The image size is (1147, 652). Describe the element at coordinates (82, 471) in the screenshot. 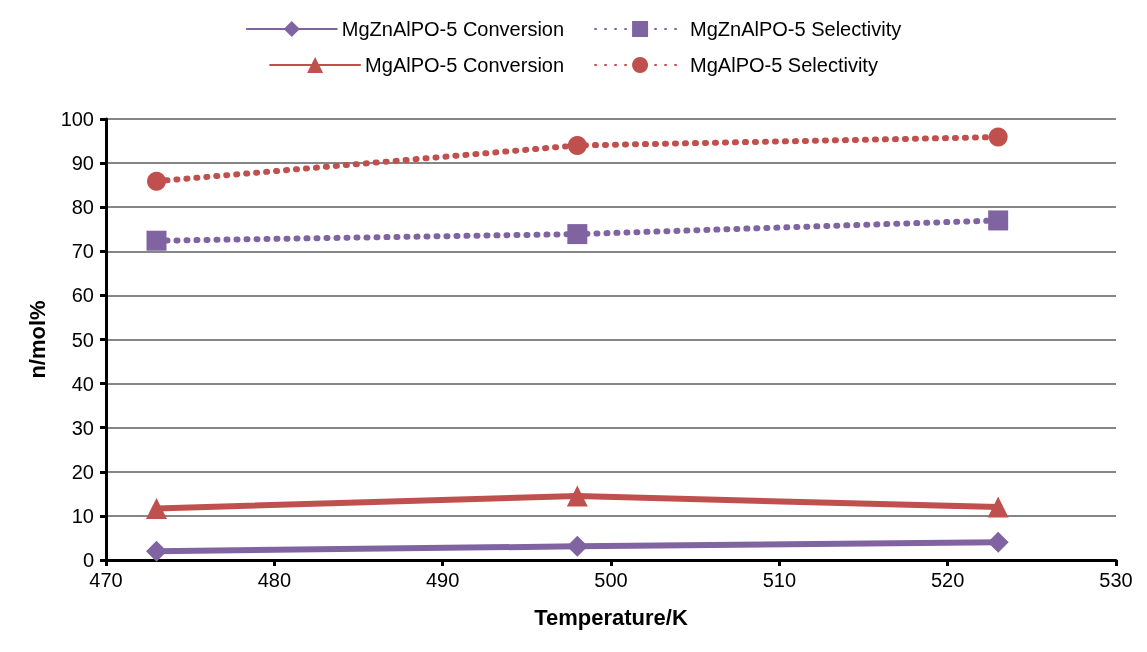

I see `y-tick-label: 20` at that location.